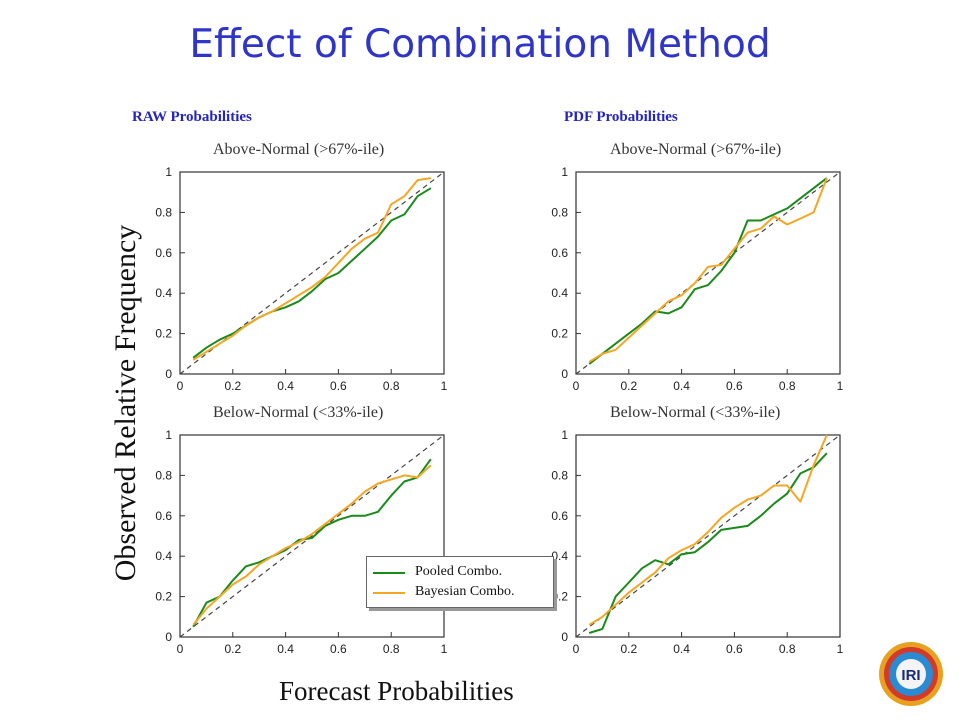  I want to click on panel-title-raw-above: Above-Normal (>67%-ile), so click(299, 149).